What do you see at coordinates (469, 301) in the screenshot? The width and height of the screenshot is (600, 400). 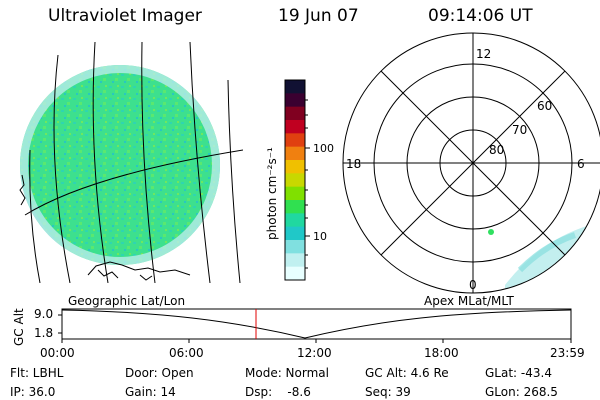 I see `apex-projection-label: Apex MLat/MLT` at bounding box center [469, 301].